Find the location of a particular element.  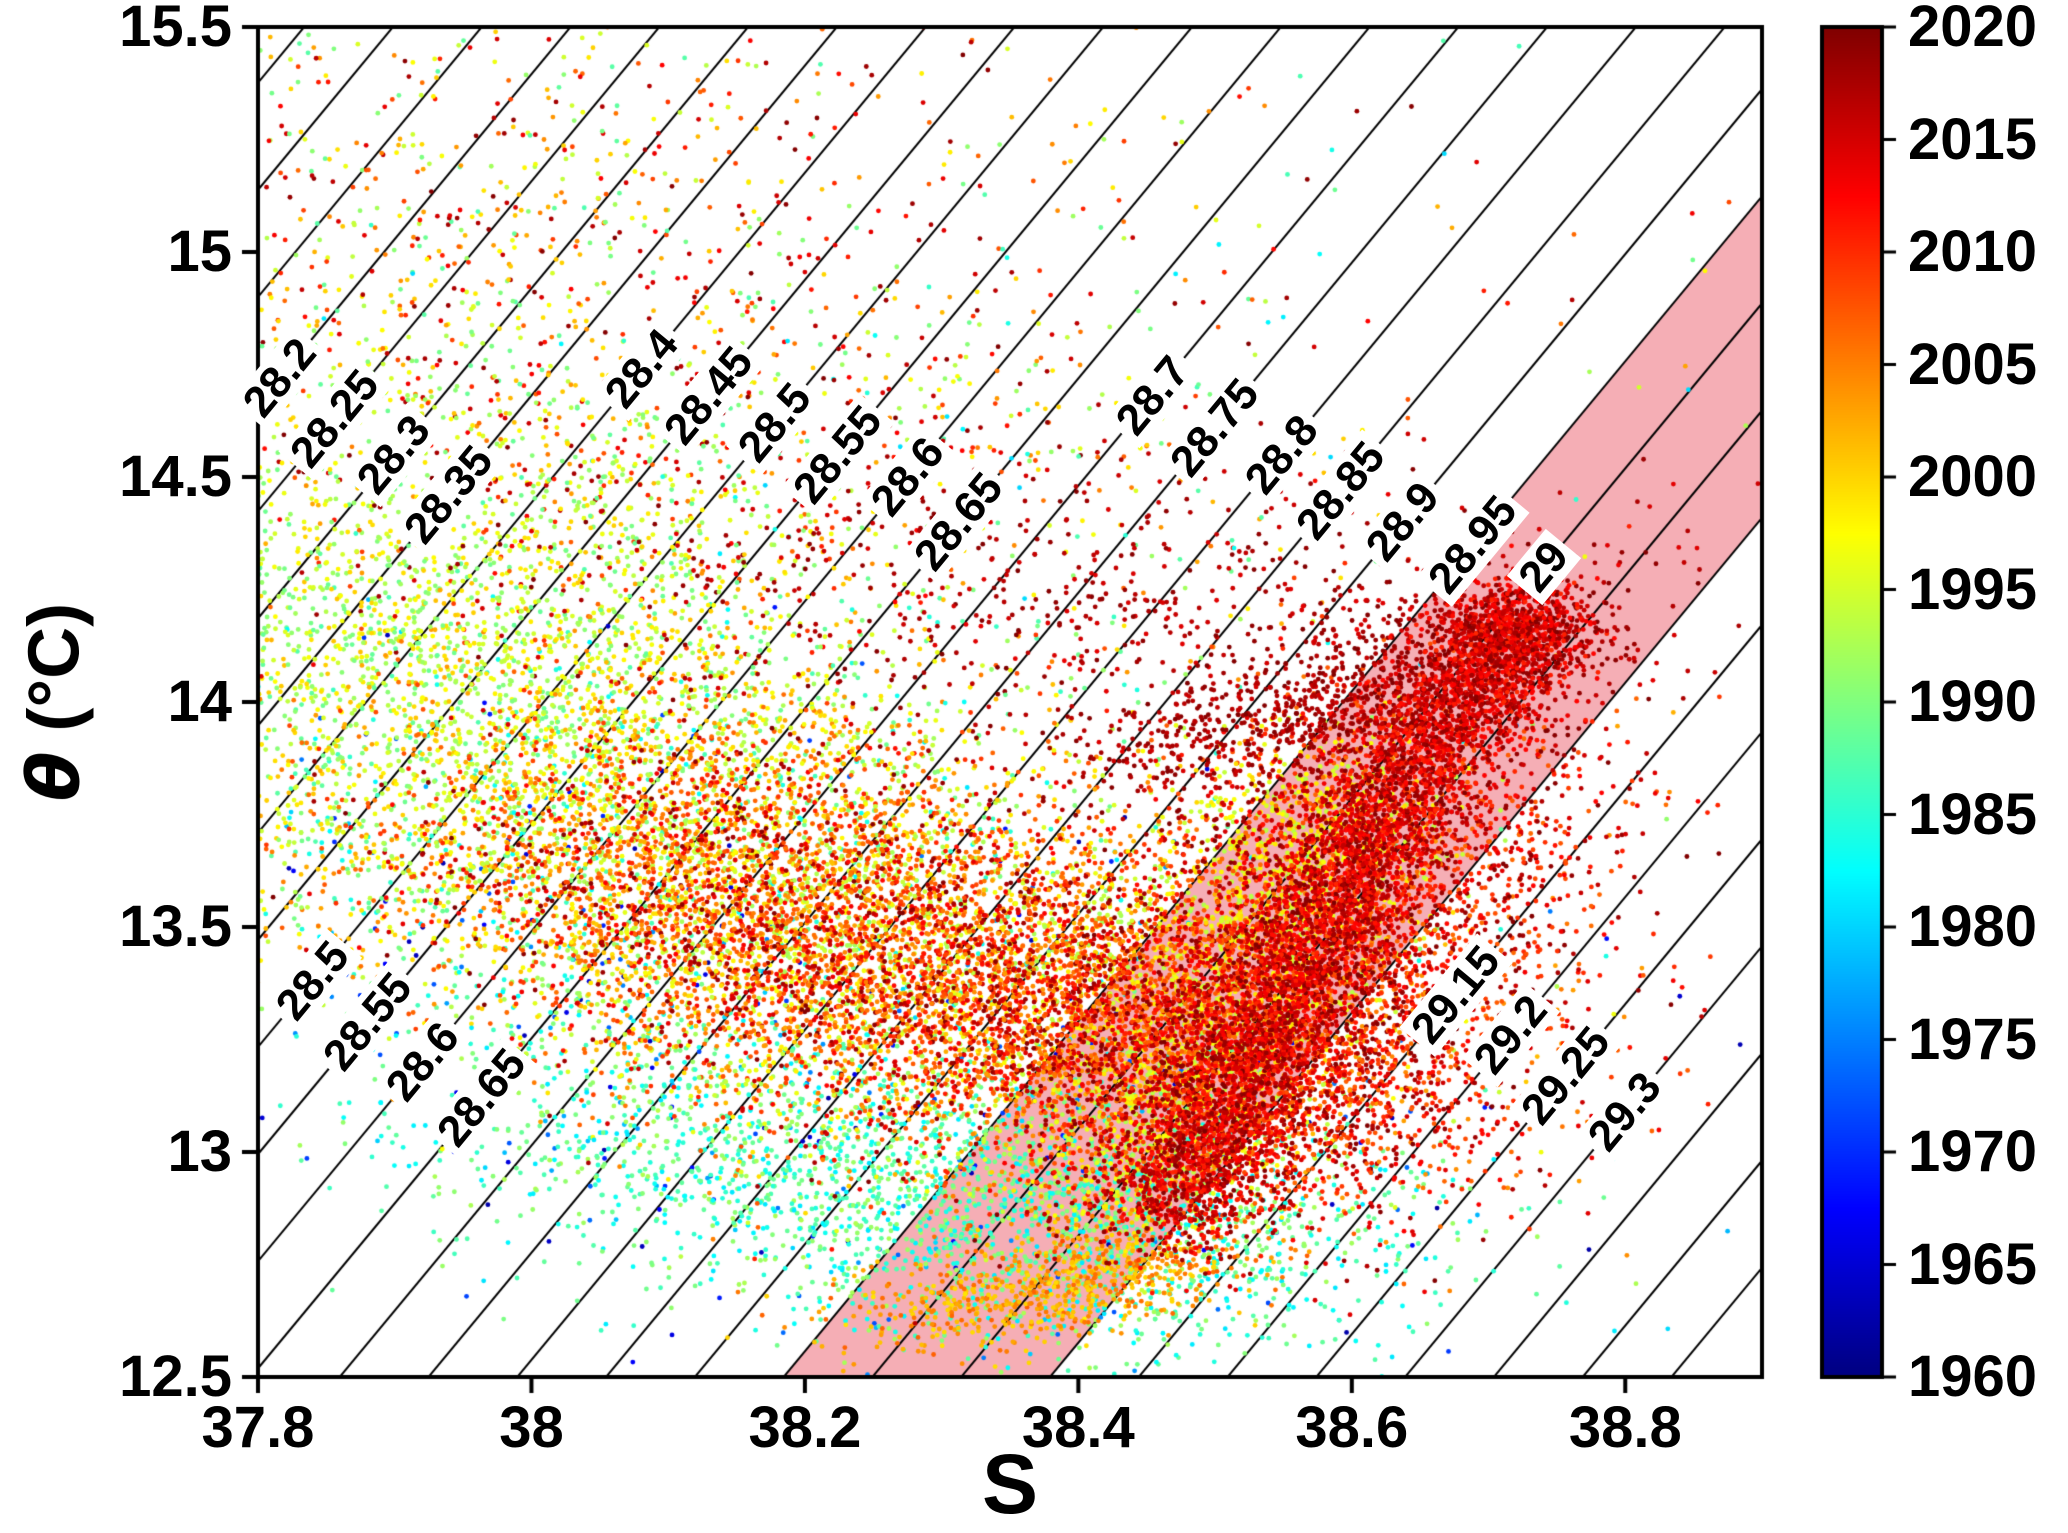

y-axis-label: θ (°C) is located at coordinates (54, 702).